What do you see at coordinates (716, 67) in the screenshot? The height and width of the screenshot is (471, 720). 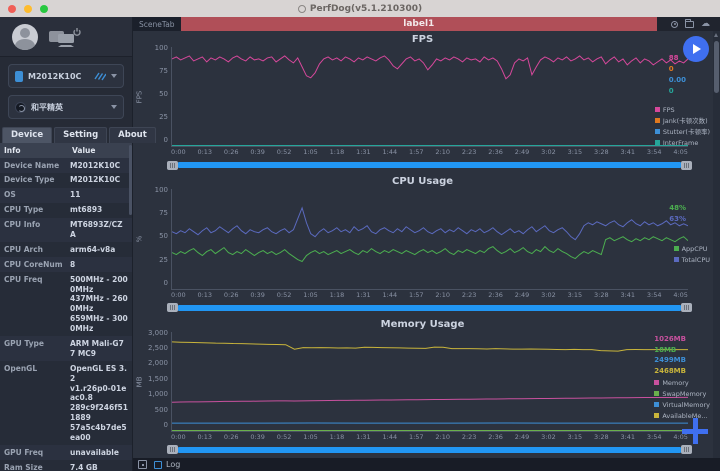 I see `vertical-scrollbar-thumb` at bounding box center [716, 67].